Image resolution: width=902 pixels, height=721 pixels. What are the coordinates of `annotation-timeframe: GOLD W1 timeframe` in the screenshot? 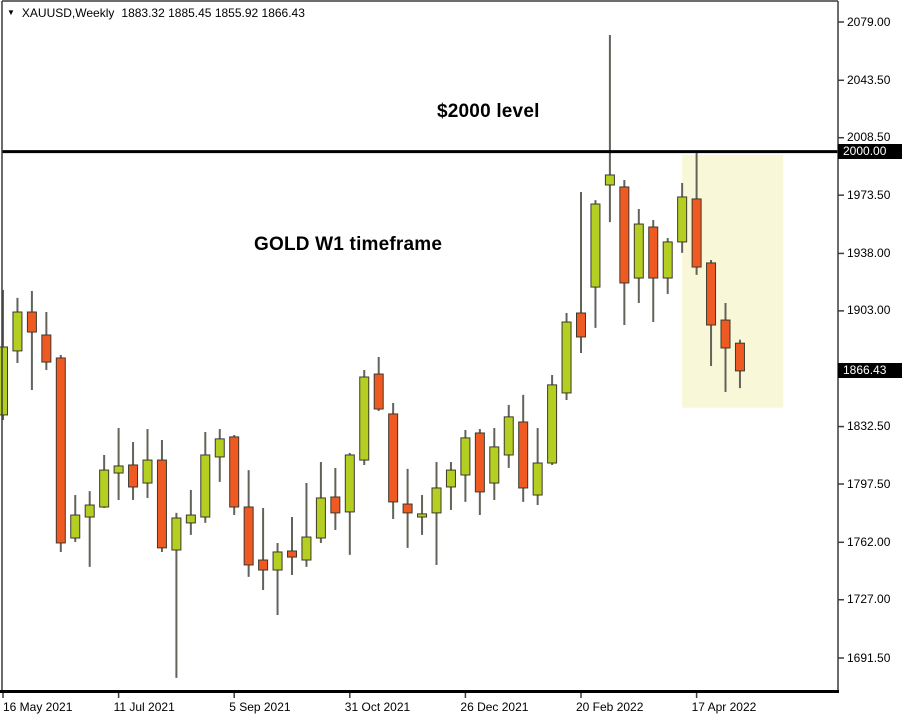 It's located at (348, 244).